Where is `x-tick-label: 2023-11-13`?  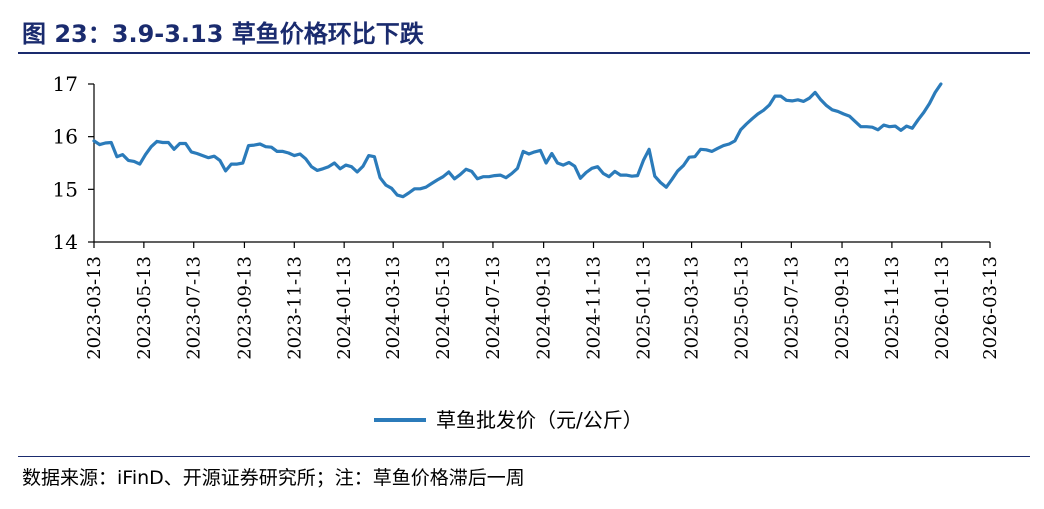 x-tick-label: 2023-11-13 is located at coordinates (294, 308).